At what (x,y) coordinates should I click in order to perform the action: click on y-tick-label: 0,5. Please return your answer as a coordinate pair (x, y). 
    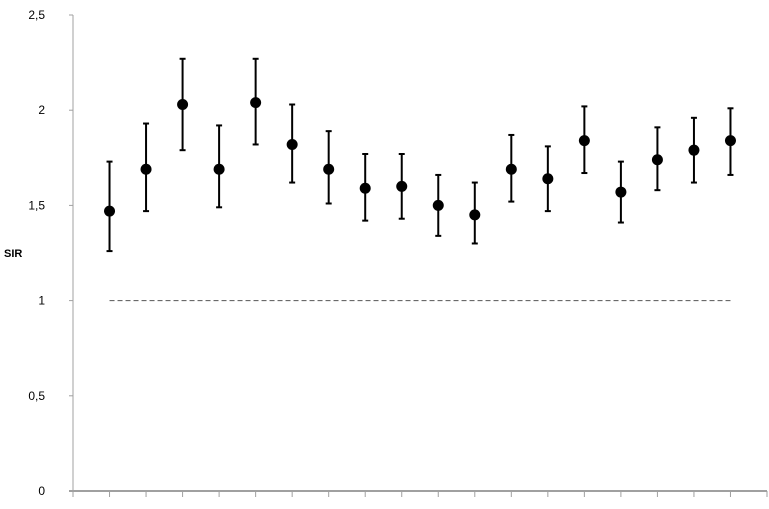
    Looking at the image, I should click on (36, 396).